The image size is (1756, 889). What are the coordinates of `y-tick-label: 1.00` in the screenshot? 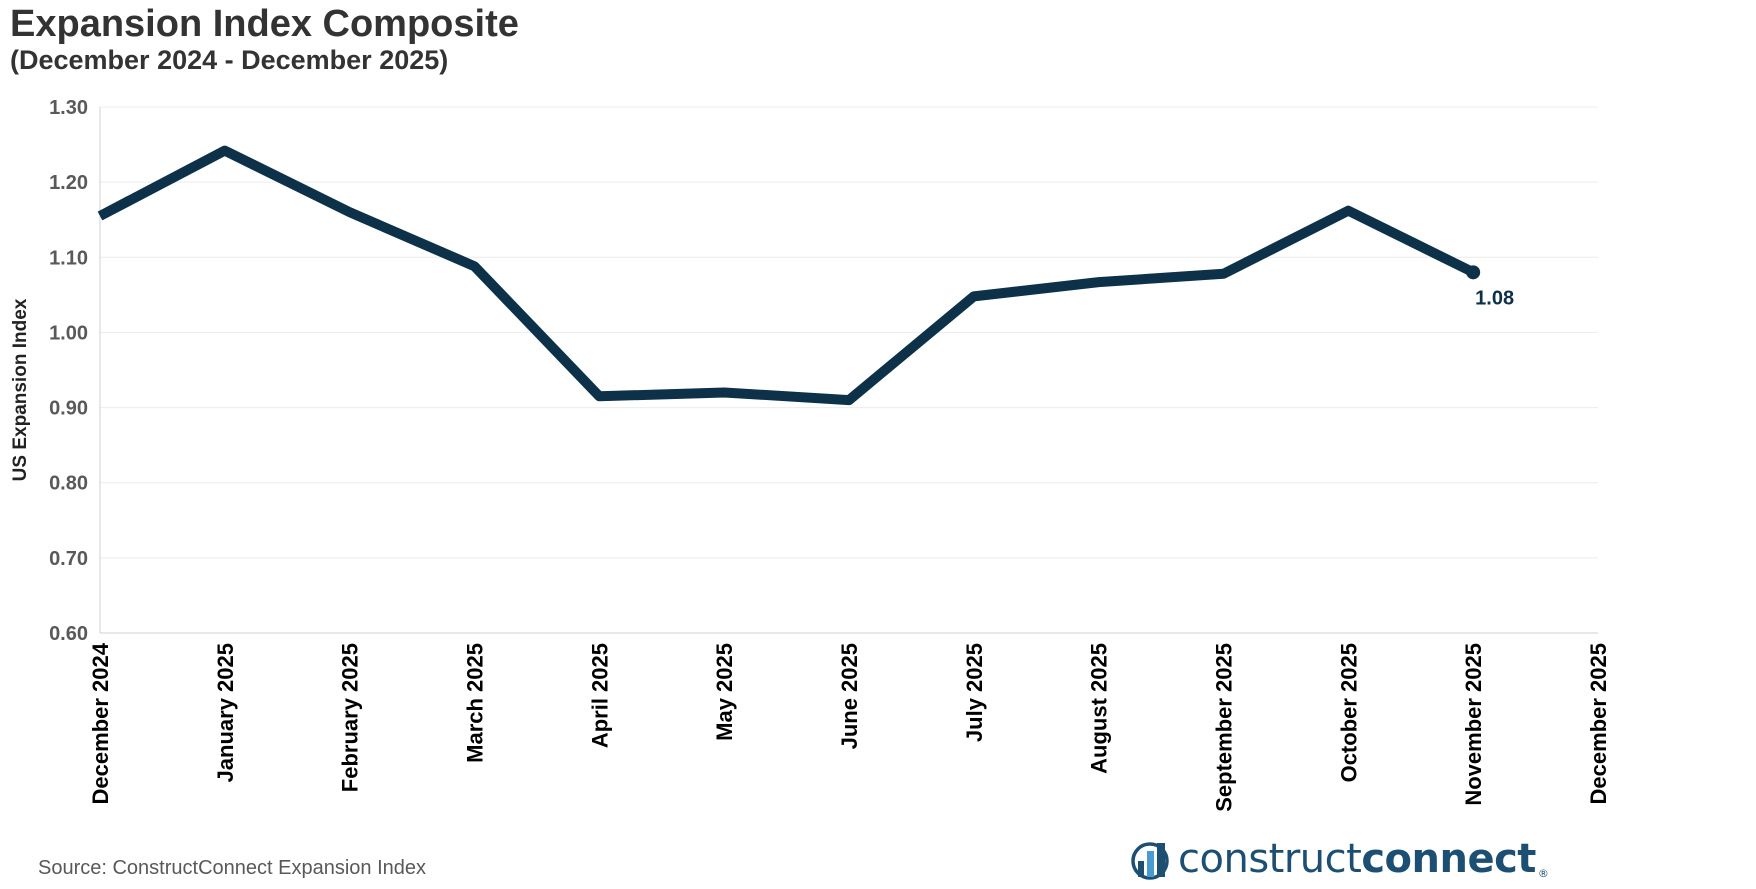 It's located at (68, 333).